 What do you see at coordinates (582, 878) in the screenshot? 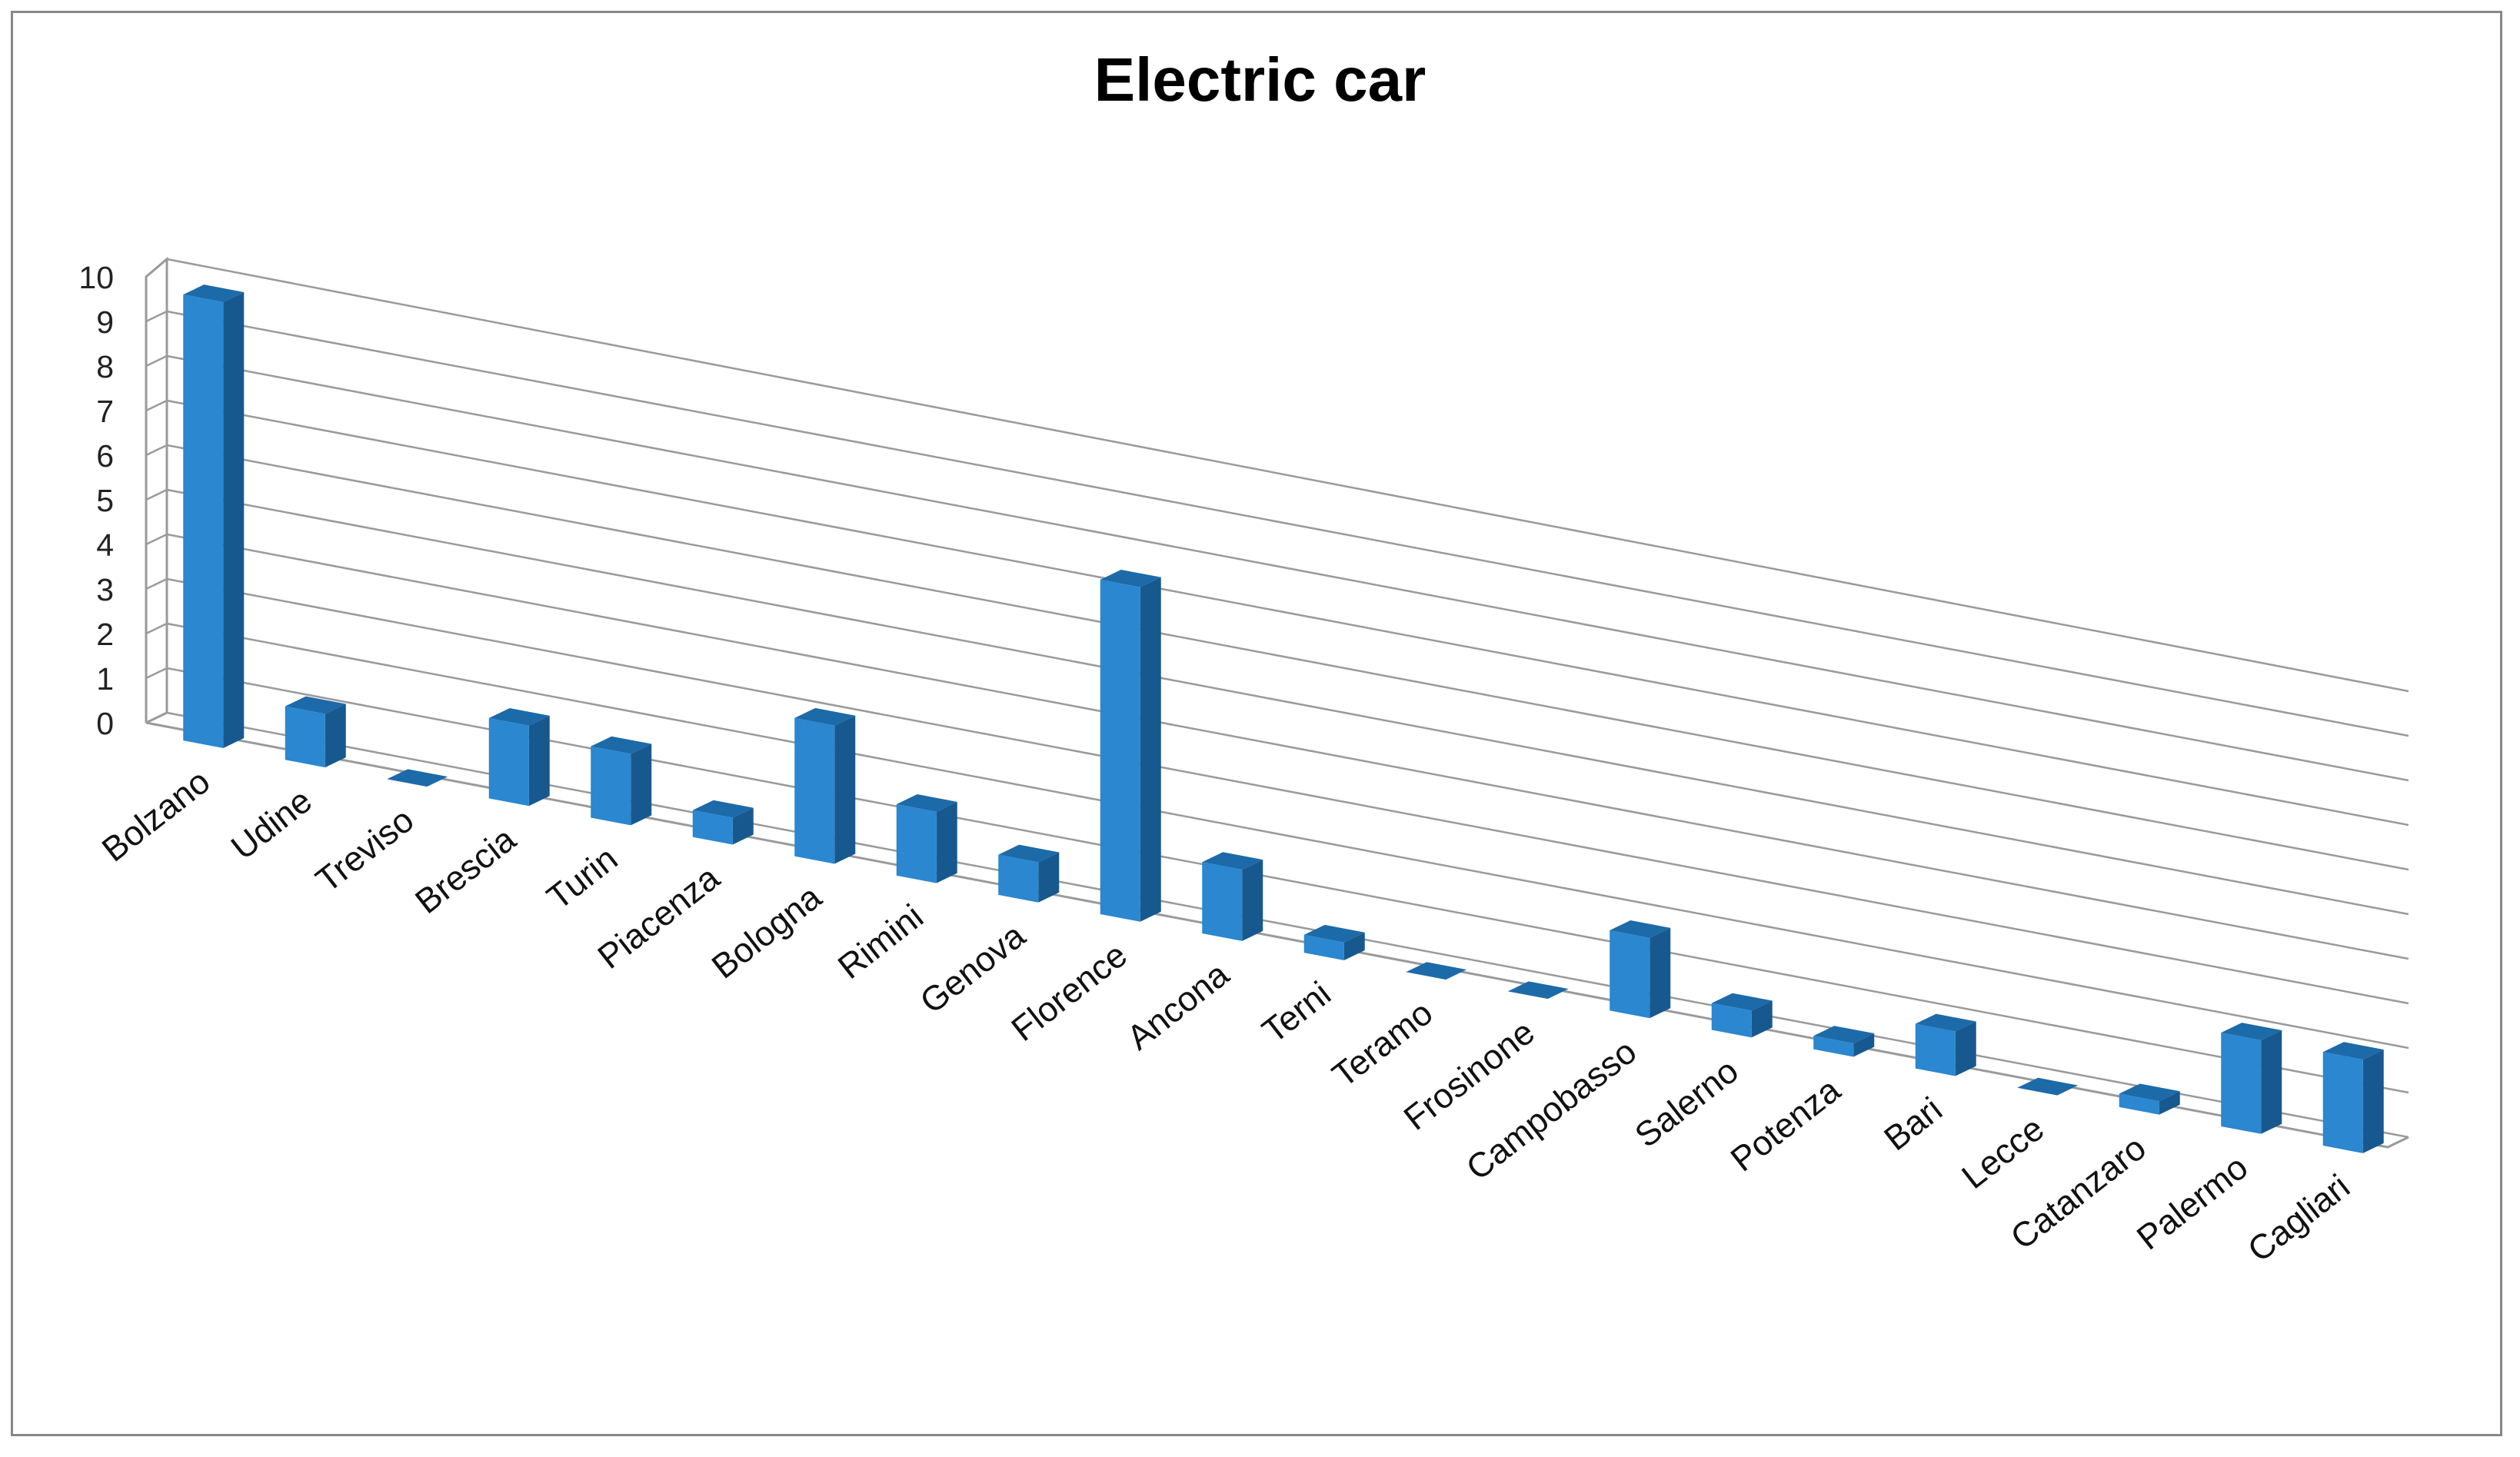
I see `x-tick-label: Turin` at bounding box center [582, 878].